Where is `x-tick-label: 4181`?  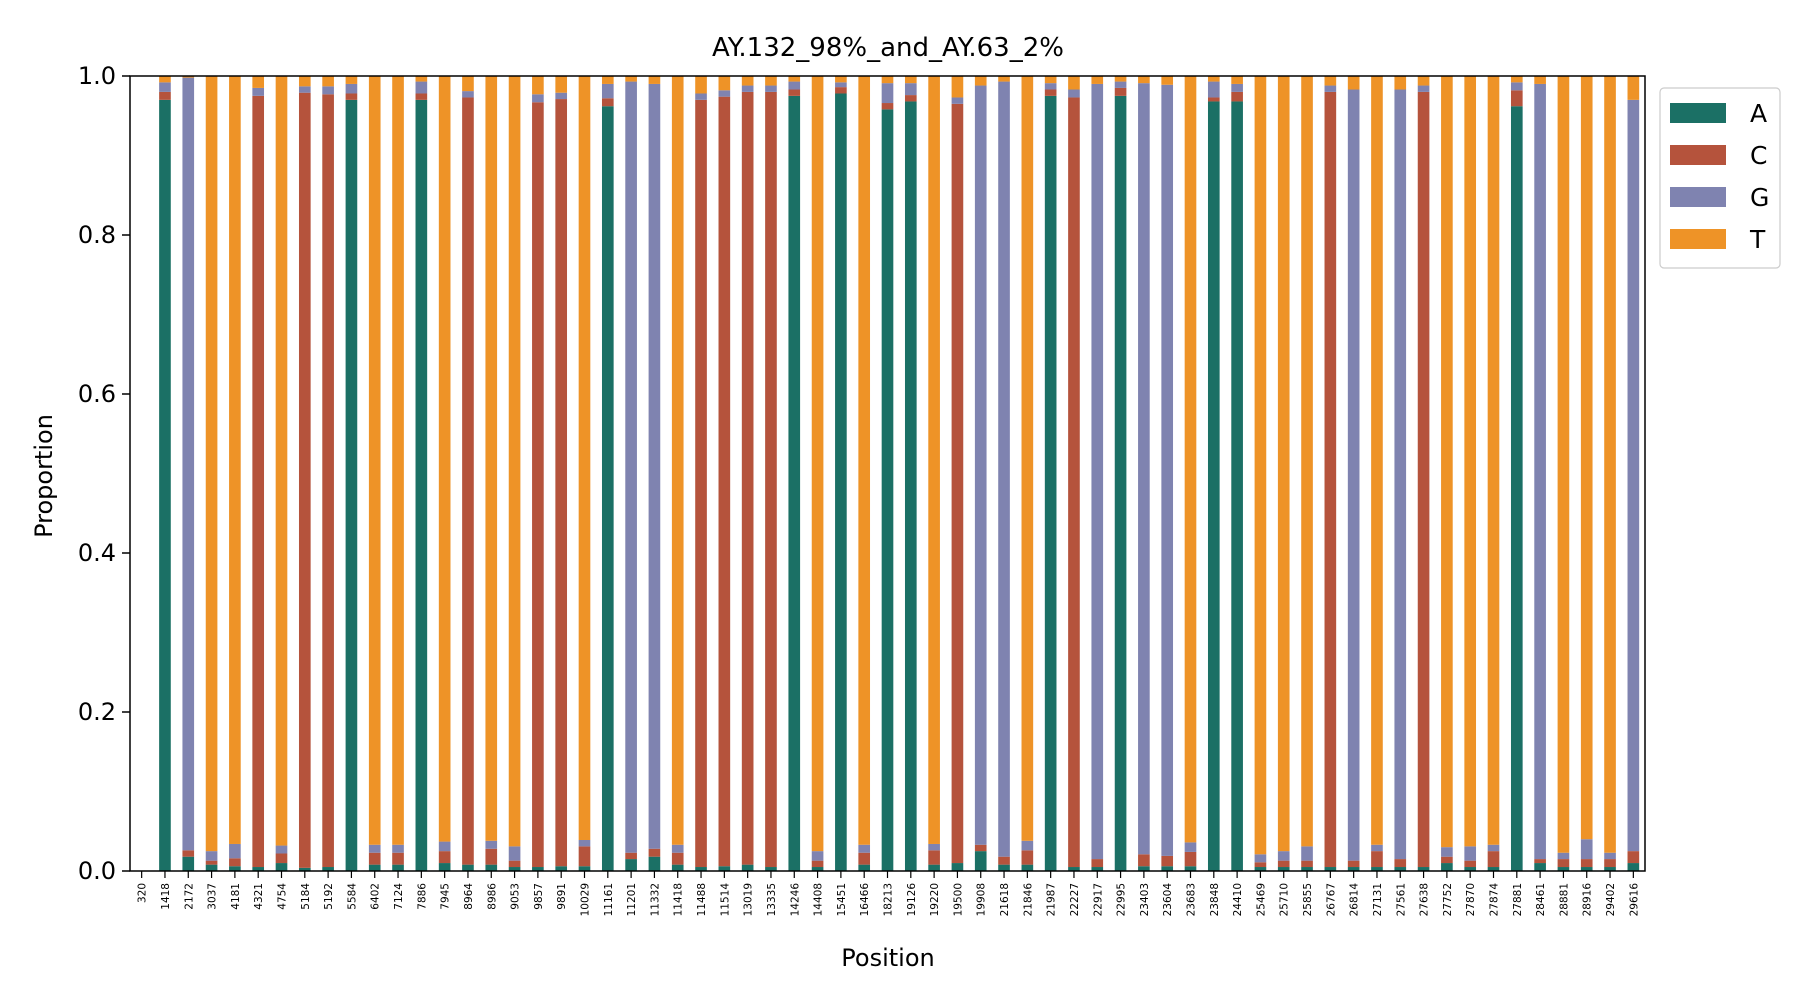
x-tick-label: 4181 is located at coordinates (236, 896).